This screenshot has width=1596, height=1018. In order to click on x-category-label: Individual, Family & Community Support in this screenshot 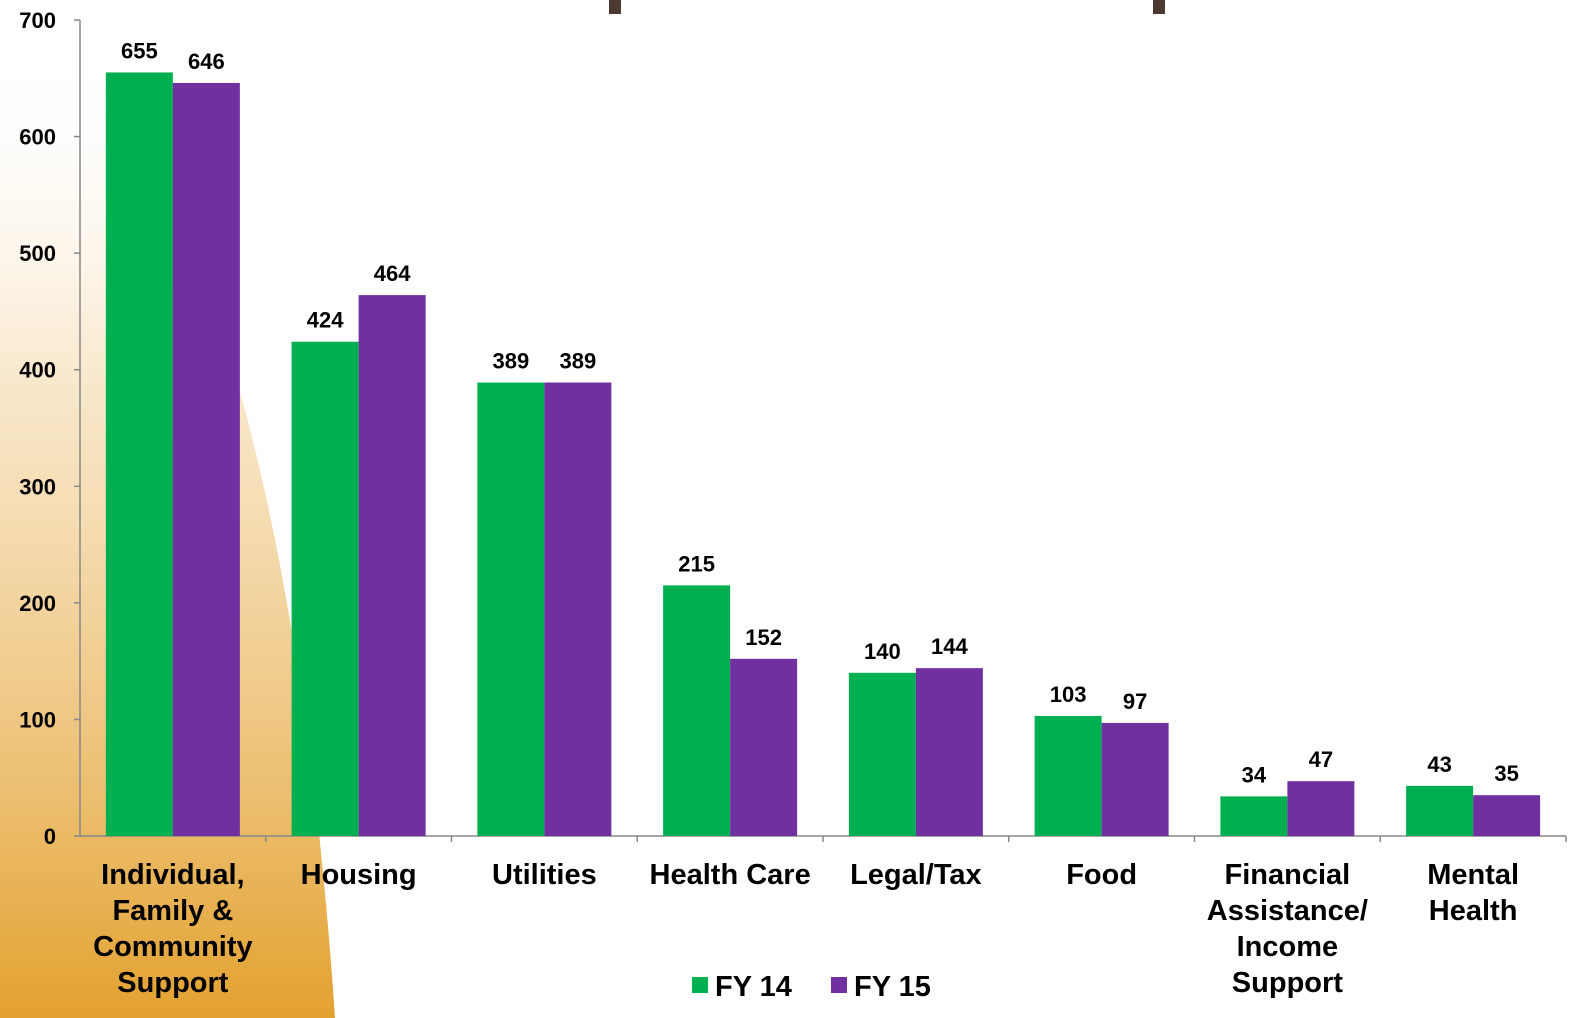, I will do `click(173, 929)`.